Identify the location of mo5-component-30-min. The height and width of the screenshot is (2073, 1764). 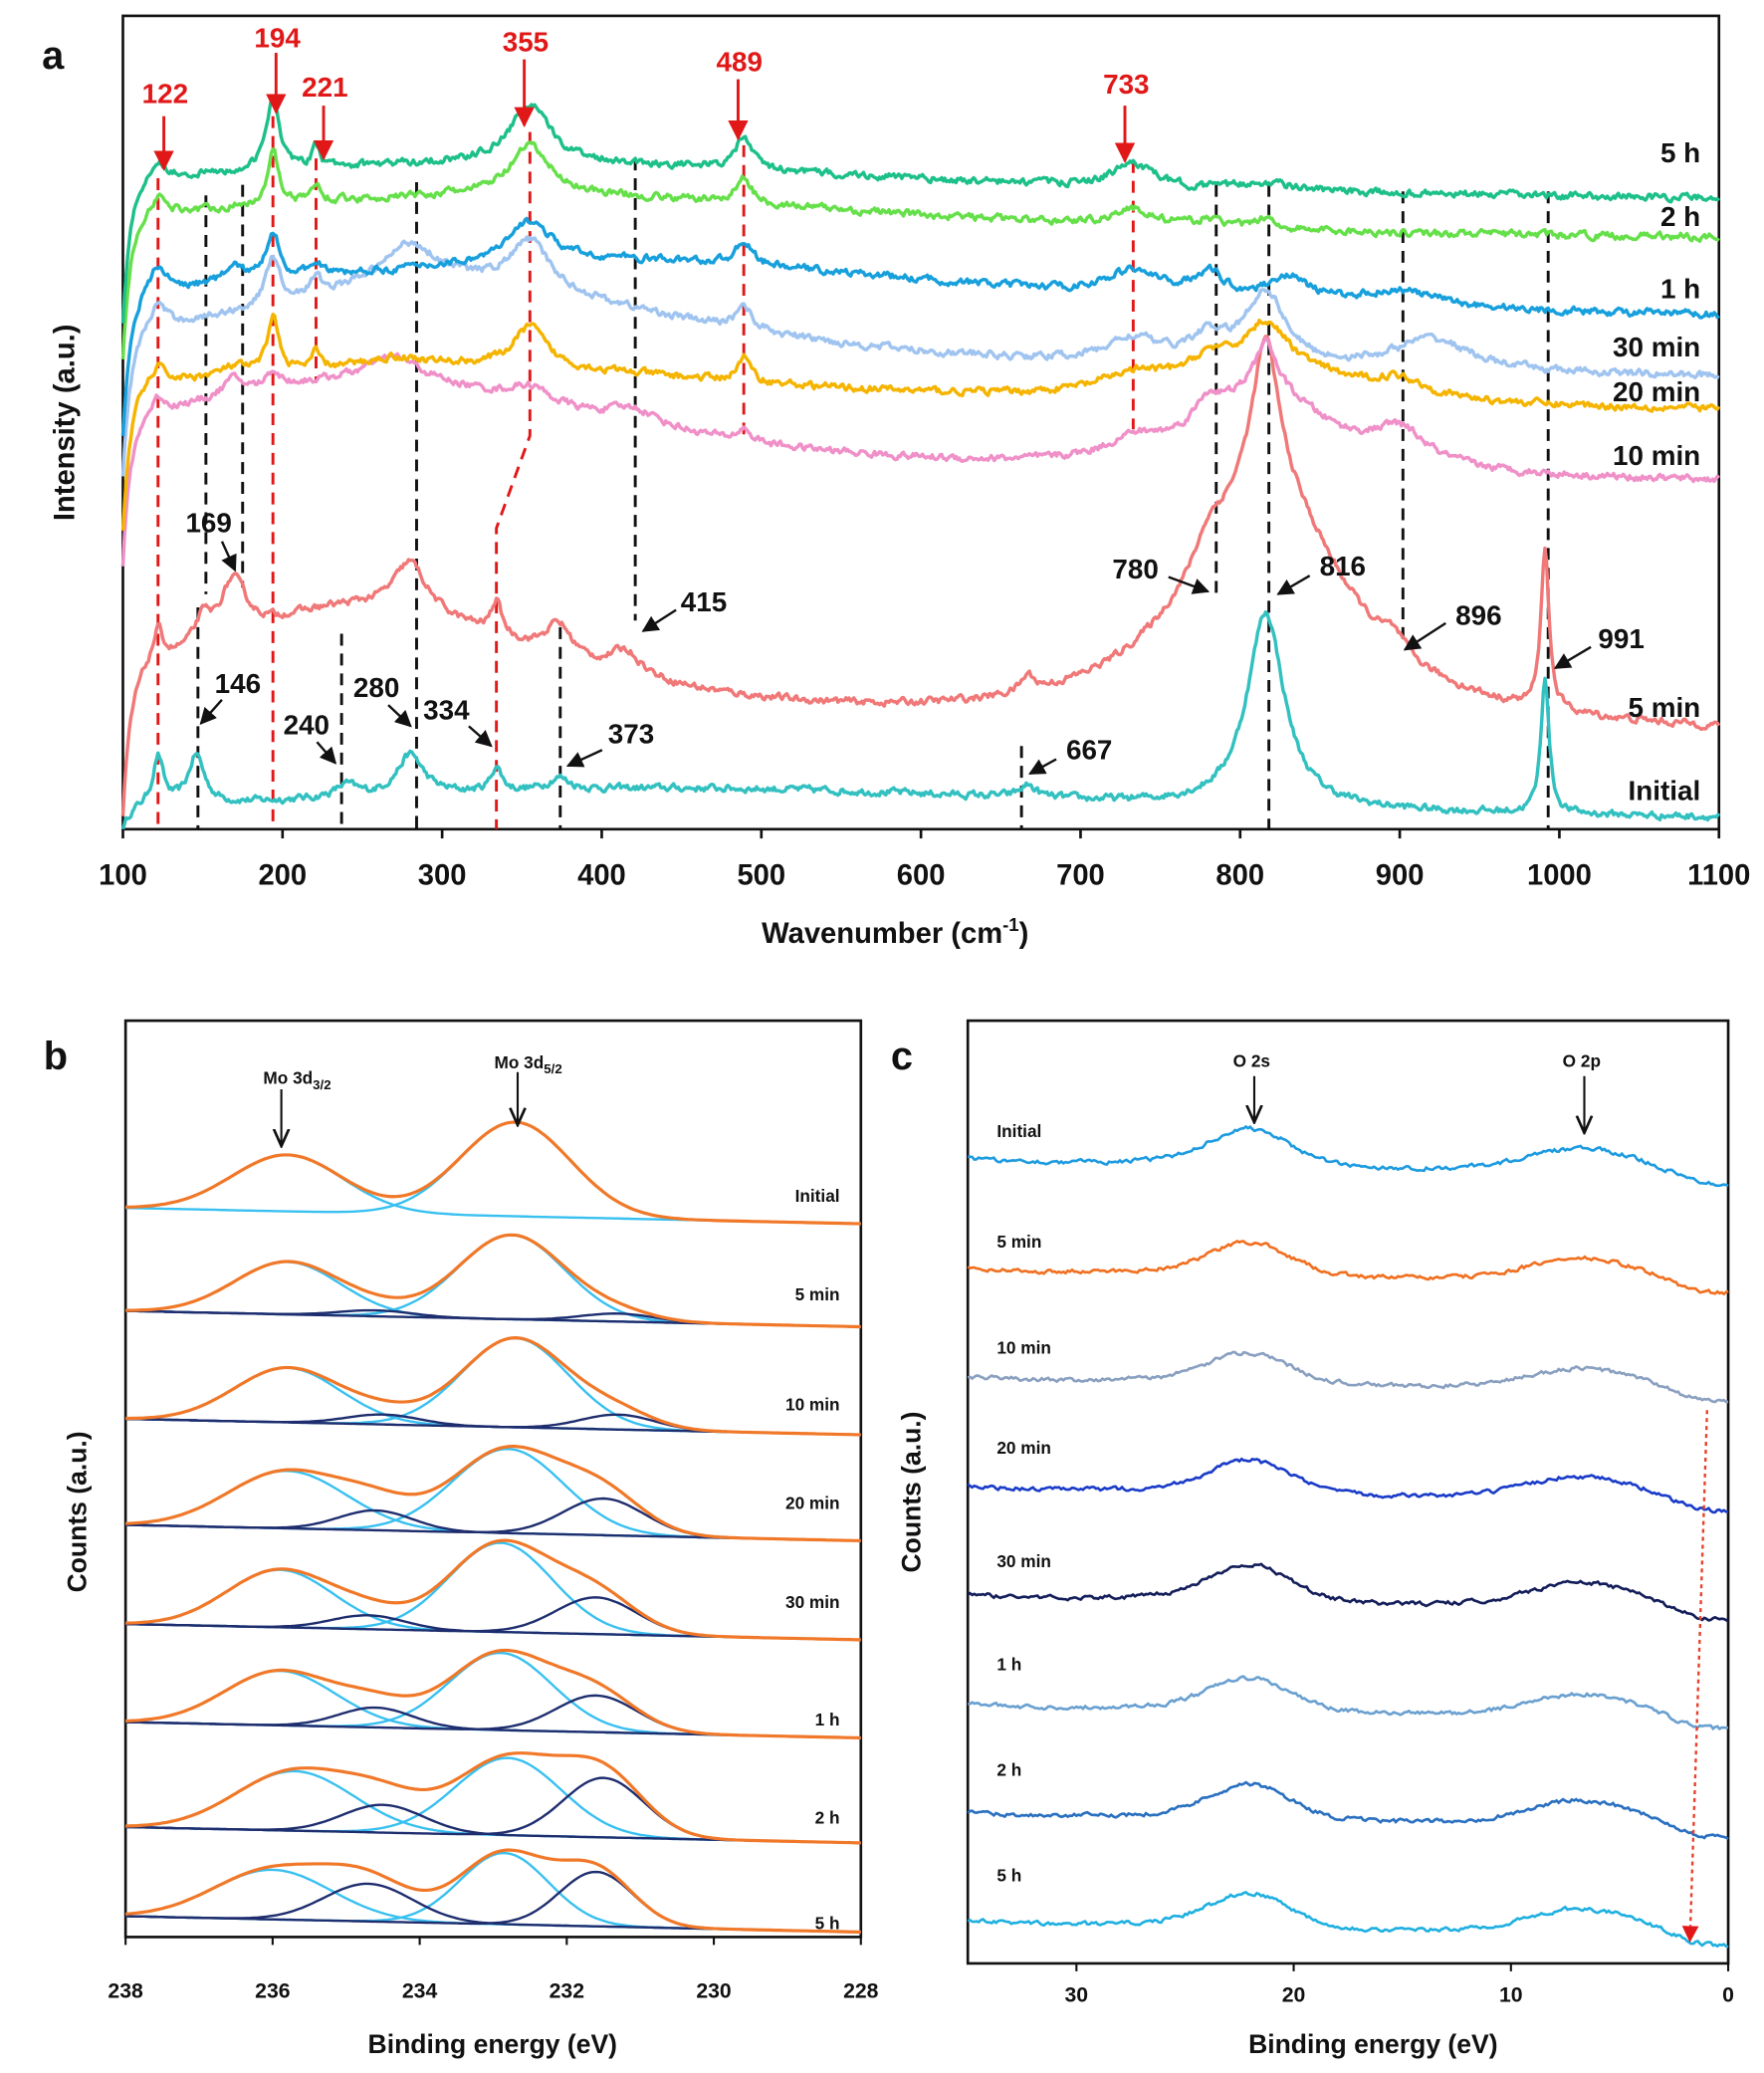
(493, 1619).